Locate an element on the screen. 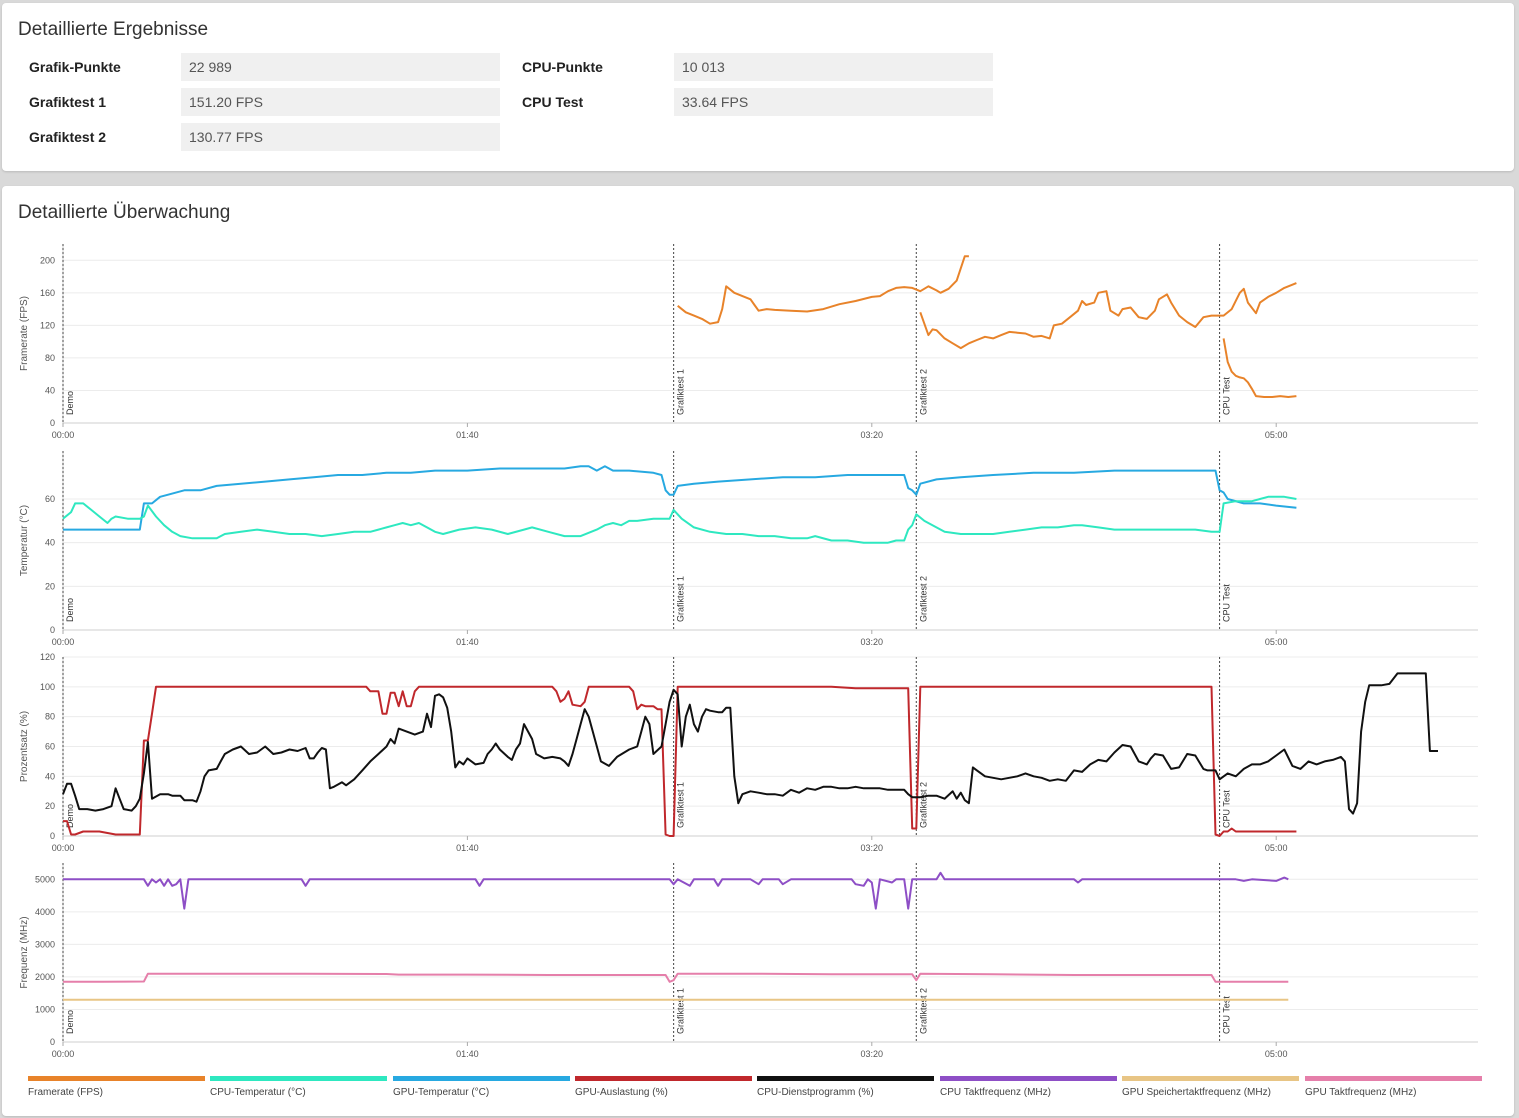  legend-item-gpu-load: GPU-Auslastung (%) is located at coordinates (663, 1087).